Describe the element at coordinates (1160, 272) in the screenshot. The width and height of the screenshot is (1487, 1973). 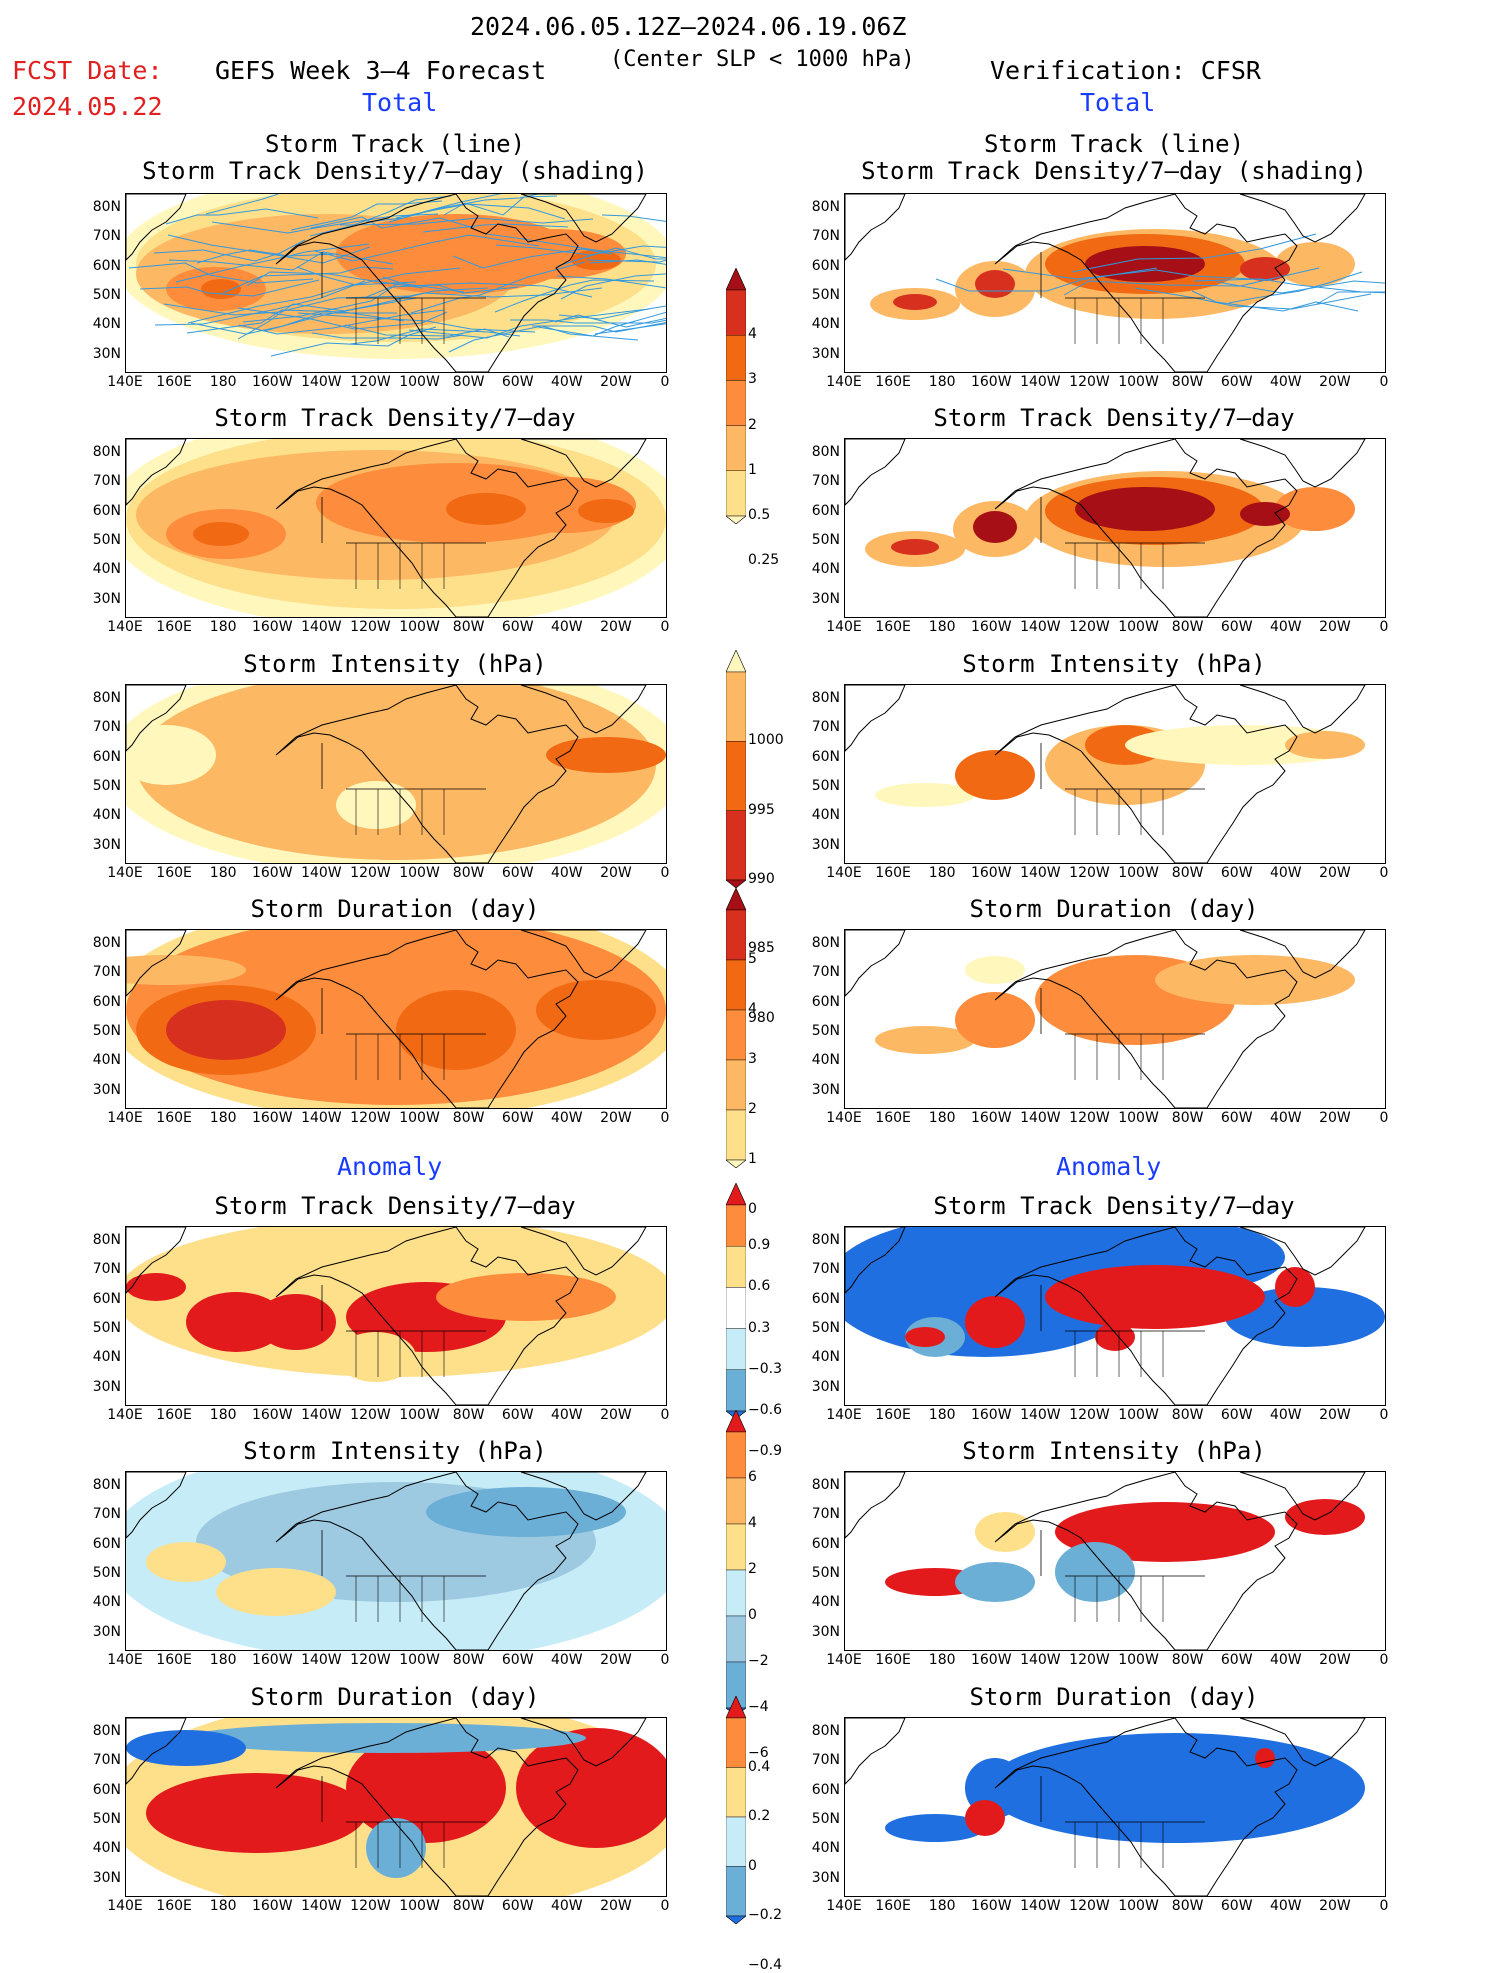
I see `storm-track-lines` at that location.